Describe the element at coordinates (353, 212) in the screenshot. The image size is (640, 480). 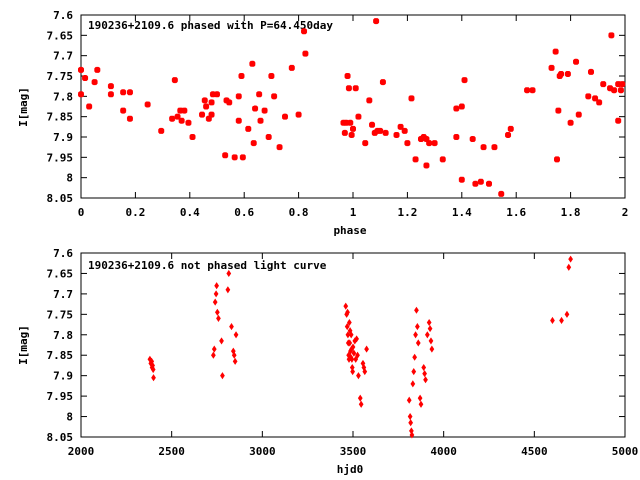
I see `phased-x-tick-label: 1` at that location.